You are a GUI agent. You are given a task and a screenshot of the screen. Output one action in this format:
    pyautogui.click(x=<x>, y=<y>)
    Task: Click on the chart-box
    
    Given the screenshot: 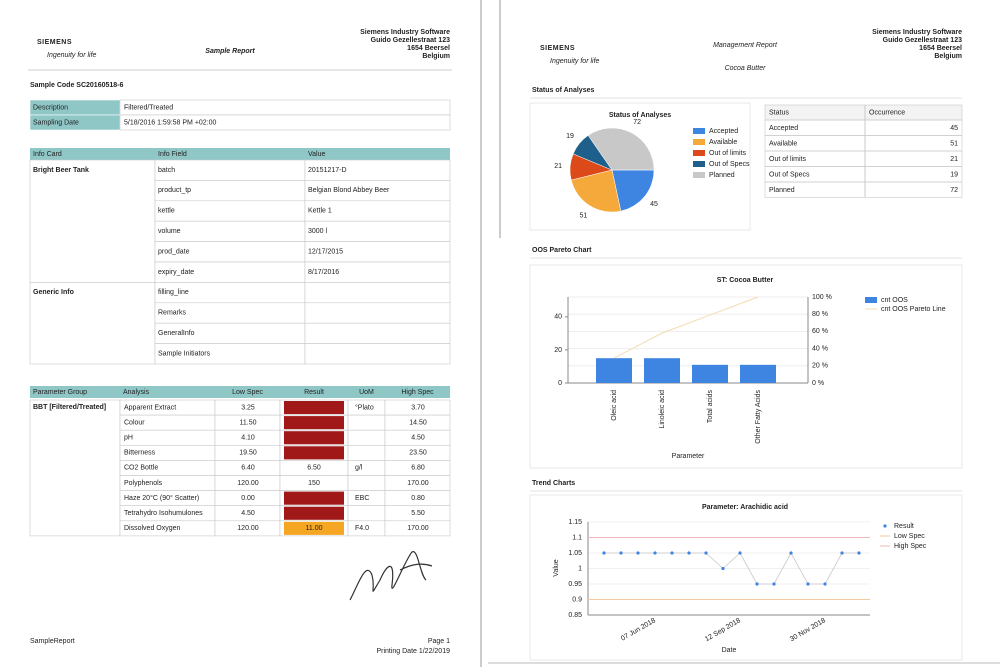 What is the action you would take?
    pyautogui.click(x=746, y=577)
    